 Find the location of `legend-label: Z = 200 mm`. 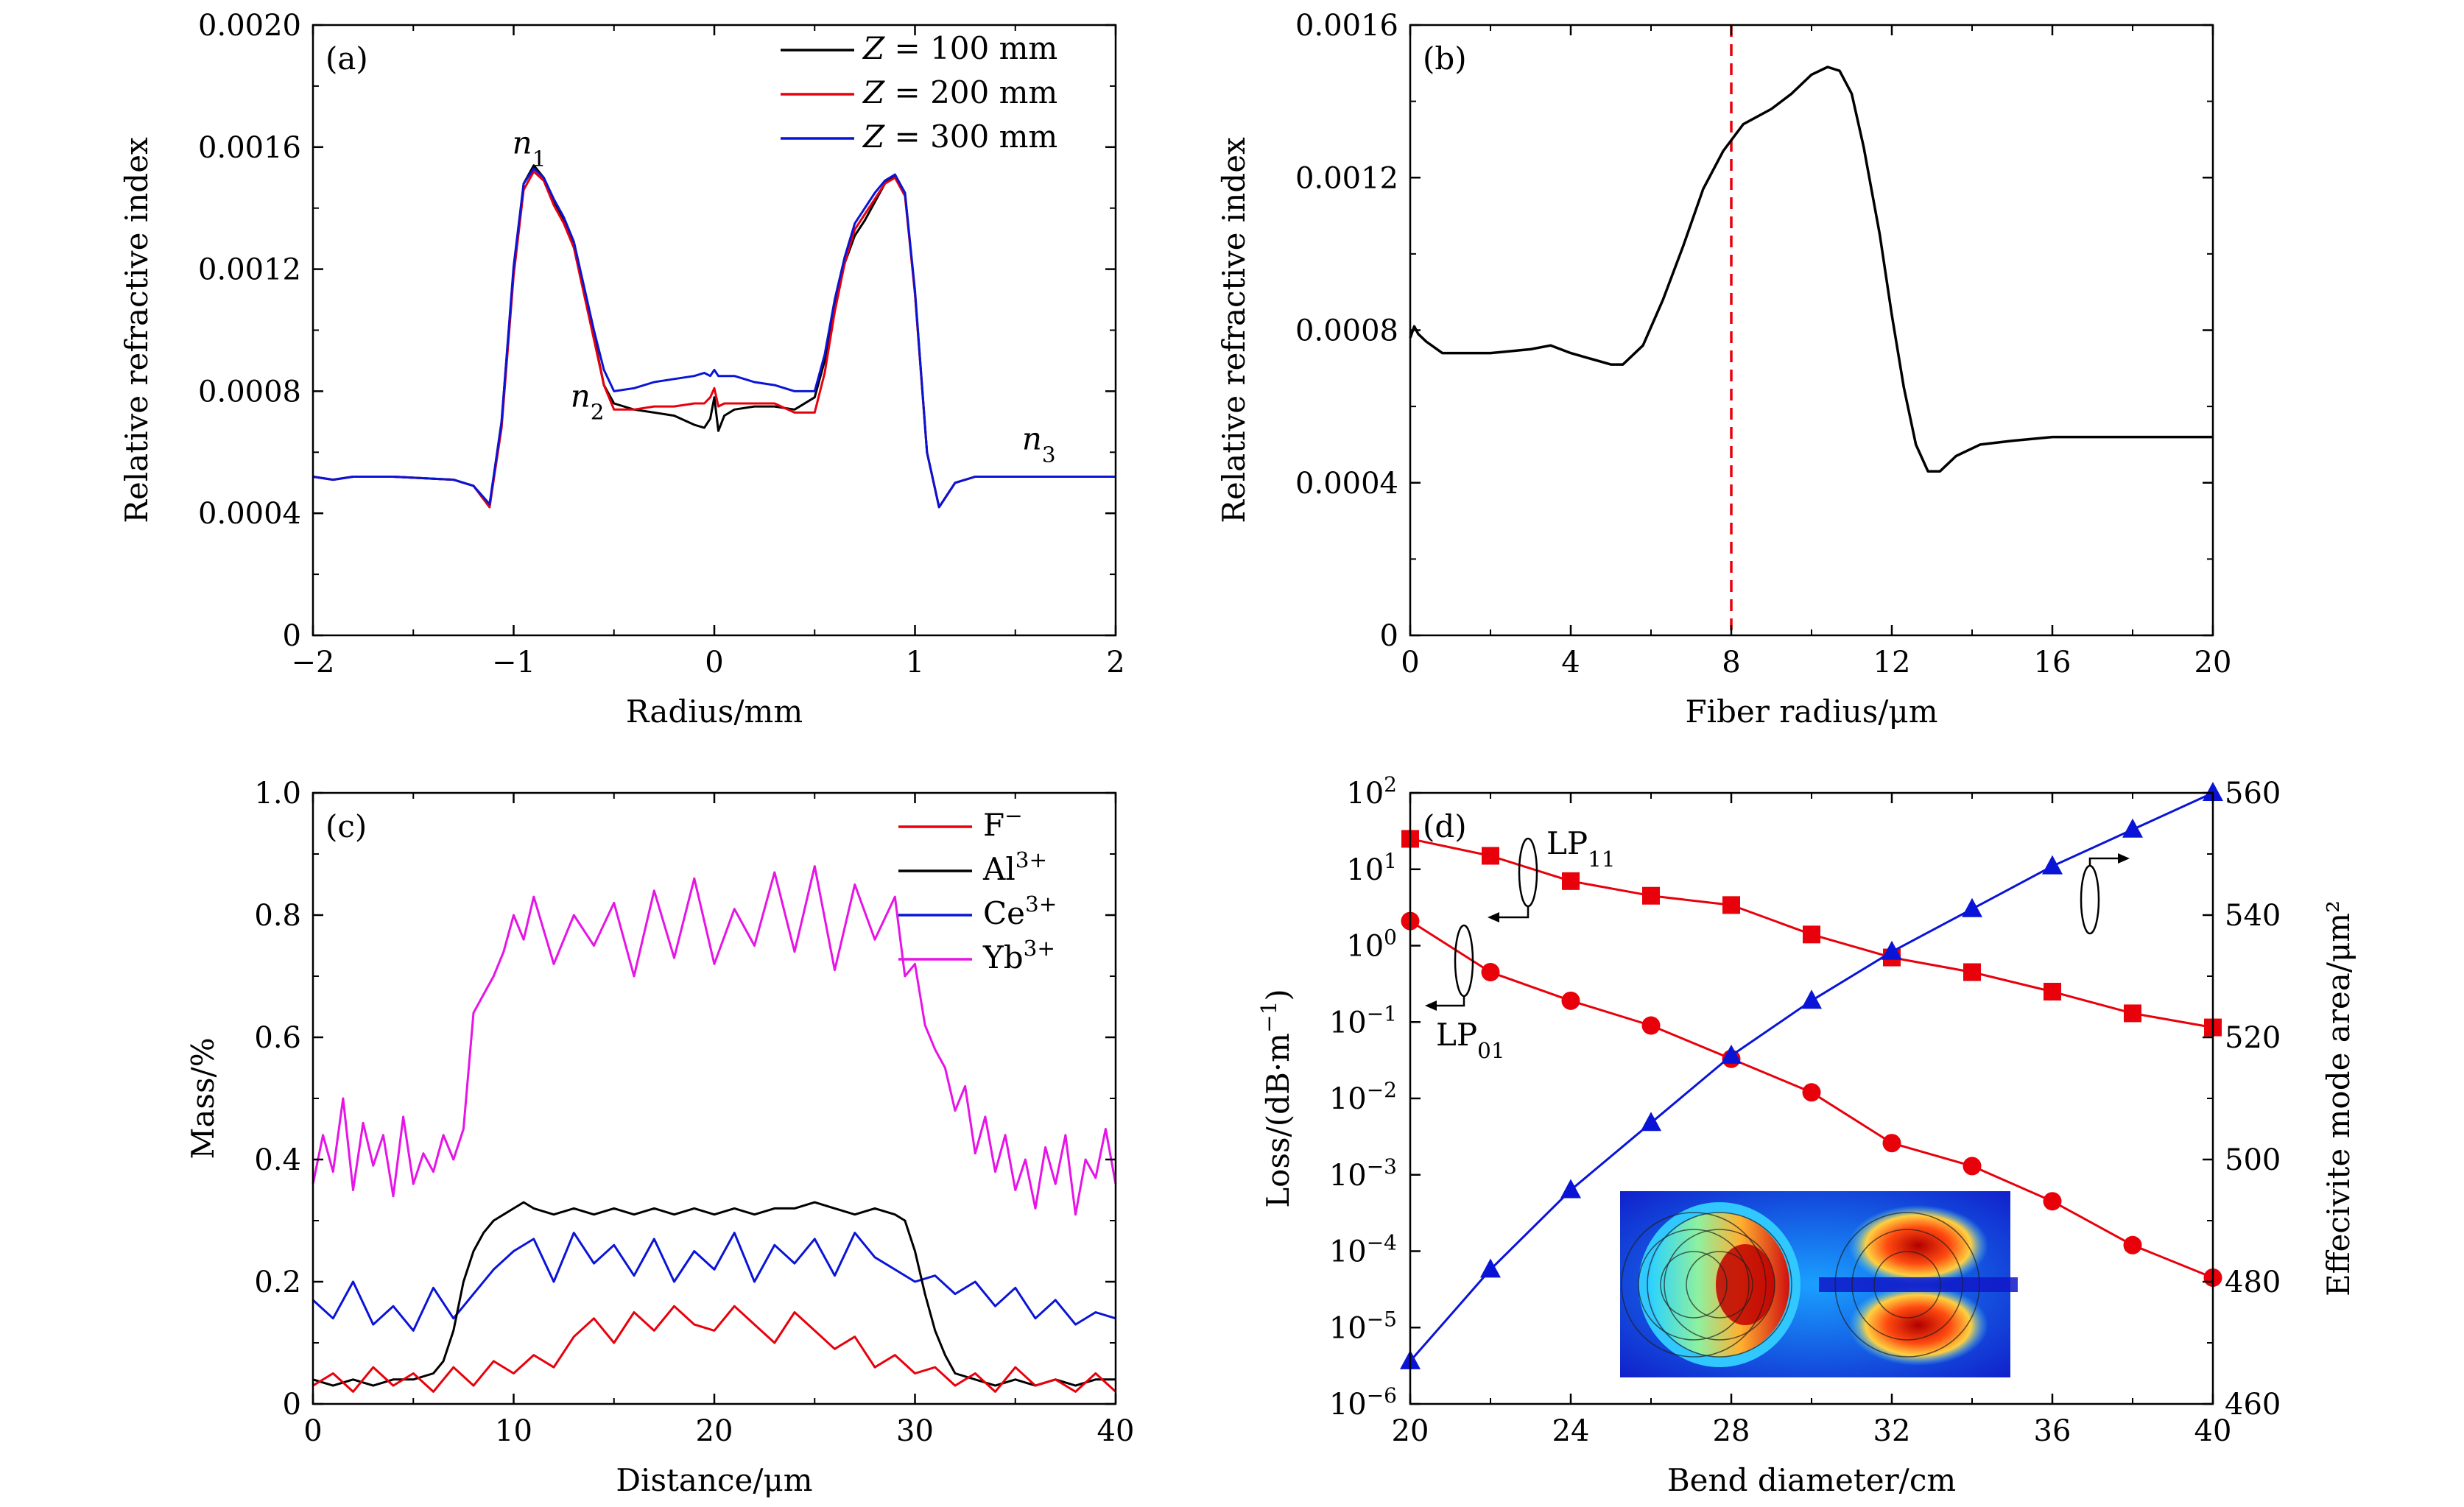

legend-label: Z = 200 mm is located at coordinates (959, 92).